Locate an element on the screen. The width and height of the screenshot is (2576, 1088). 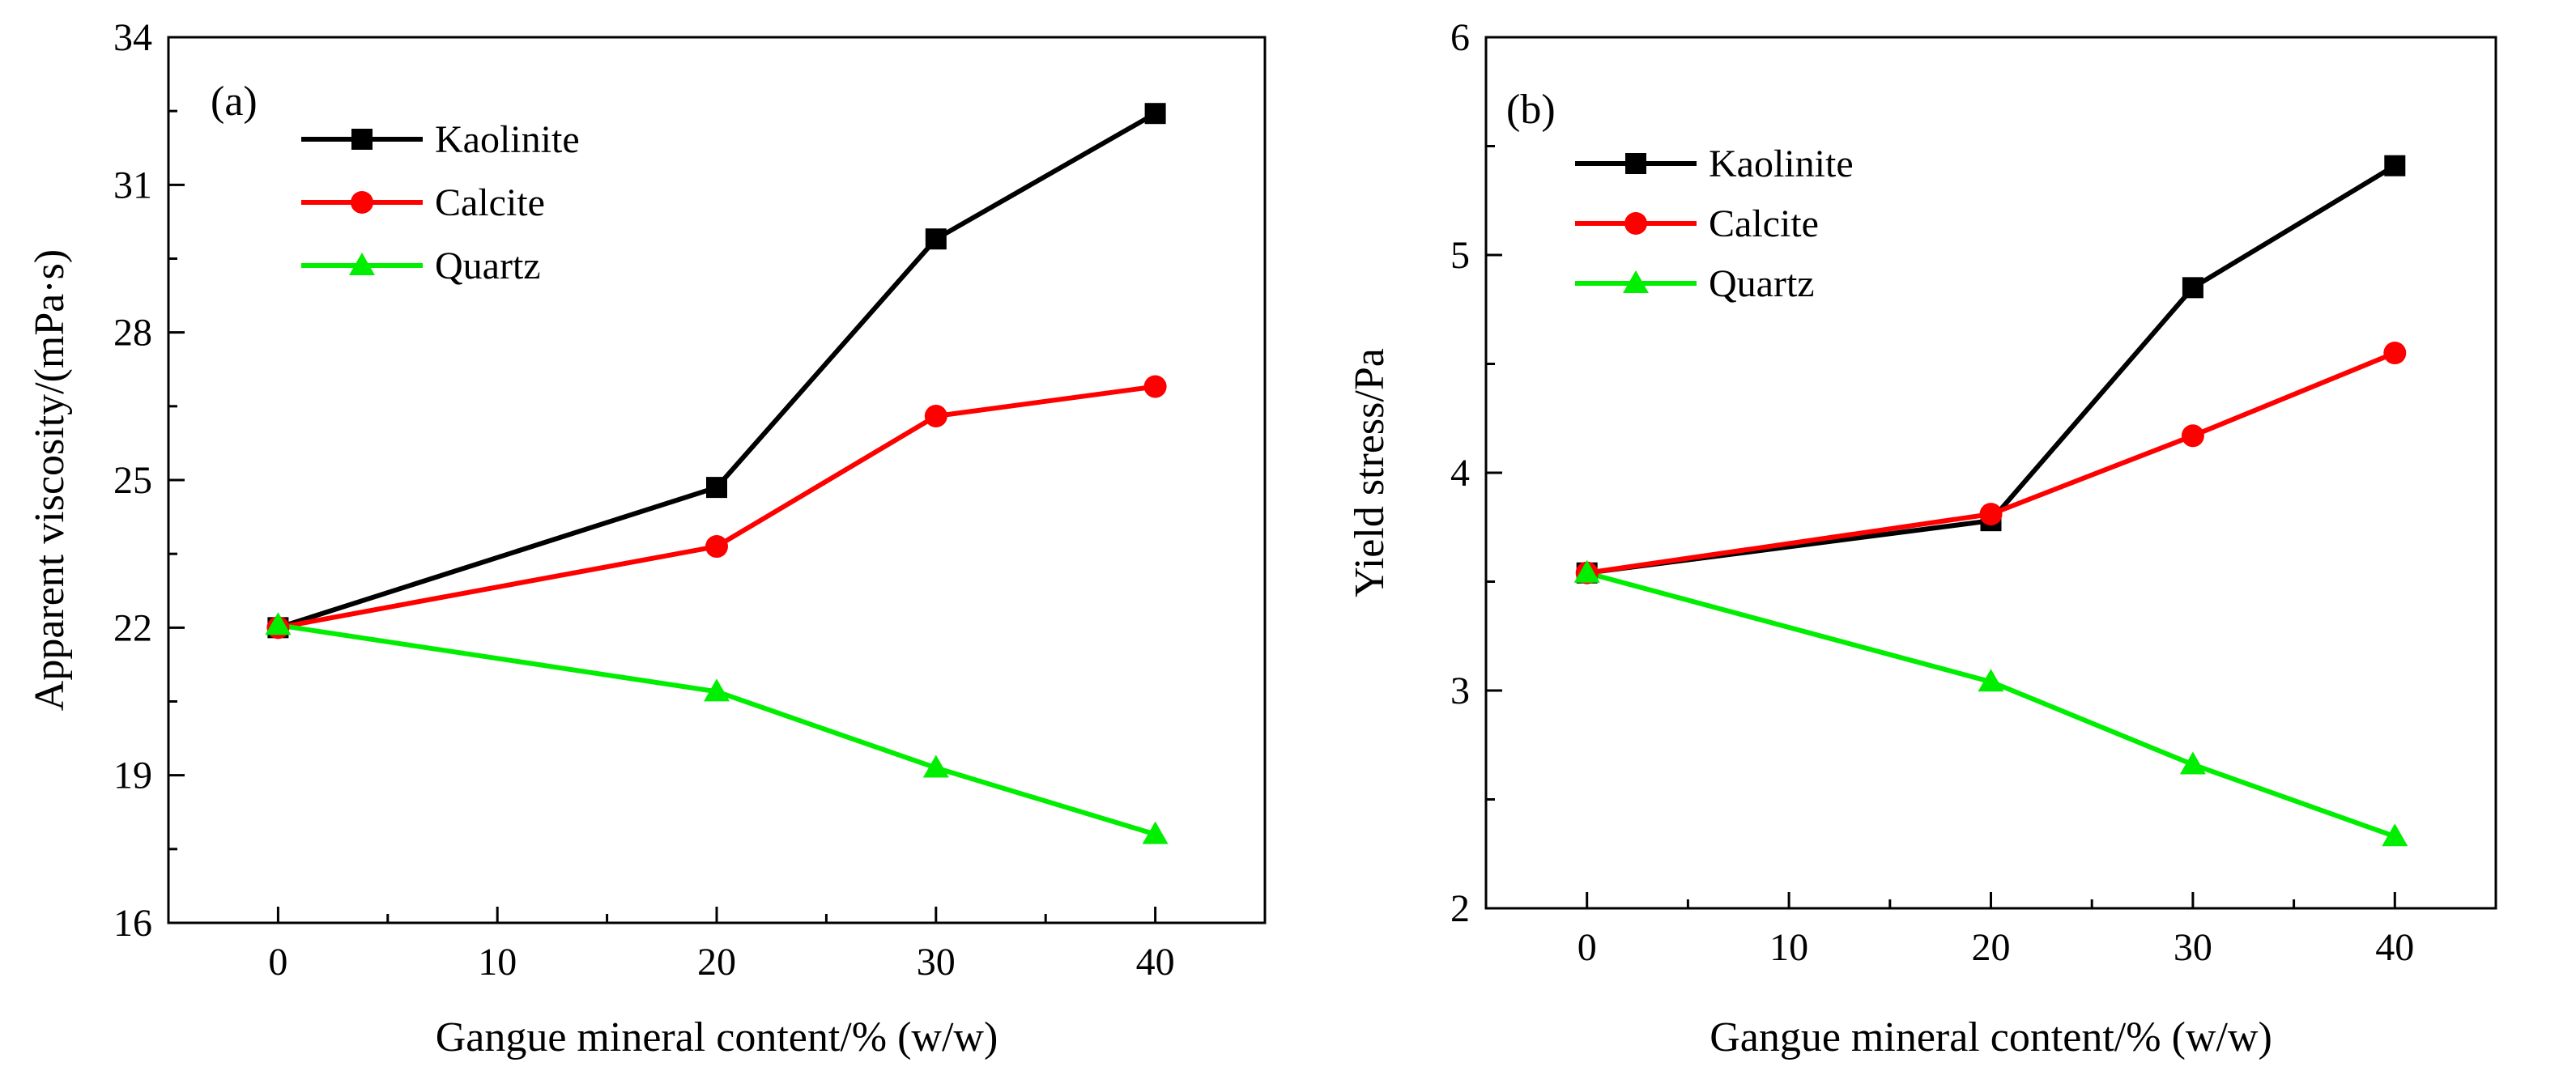
y-tick-label: 31 is located at coordinates (132, 185).